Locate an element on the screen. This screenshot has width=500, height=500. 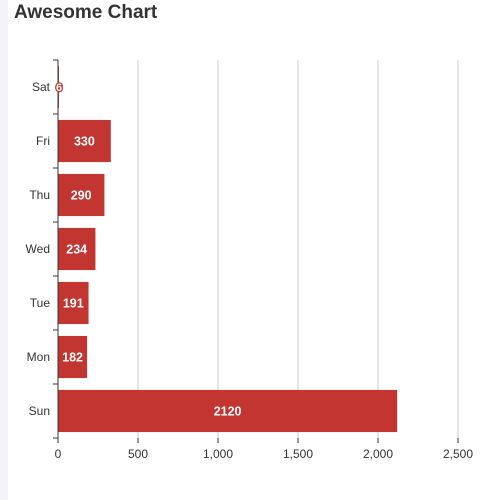
data-label: 290 is located at coordinates (81, 196).